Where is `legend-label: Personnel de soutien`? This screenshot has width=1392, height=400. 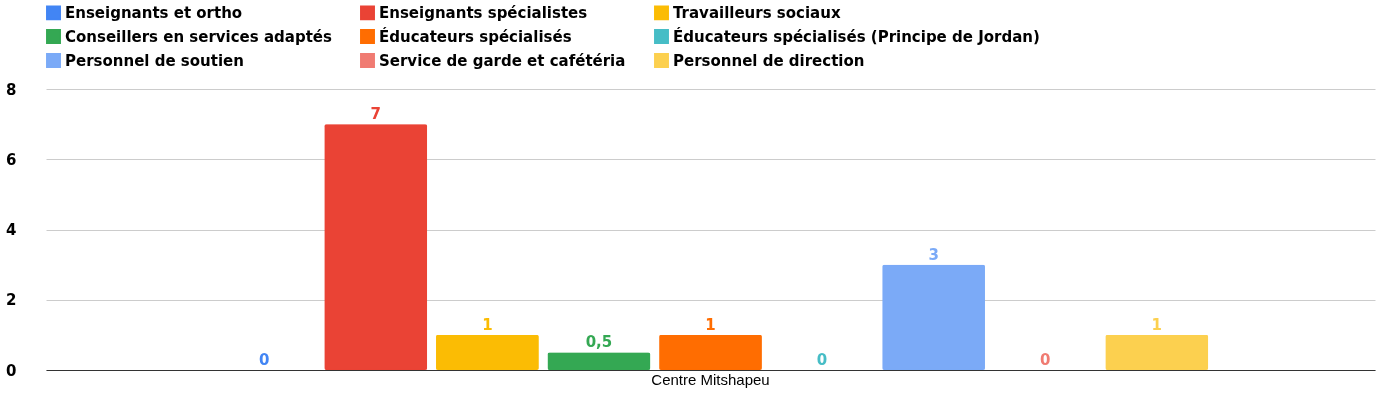
legend-label: Personnel de soutien is located at coordinates (154, 60).